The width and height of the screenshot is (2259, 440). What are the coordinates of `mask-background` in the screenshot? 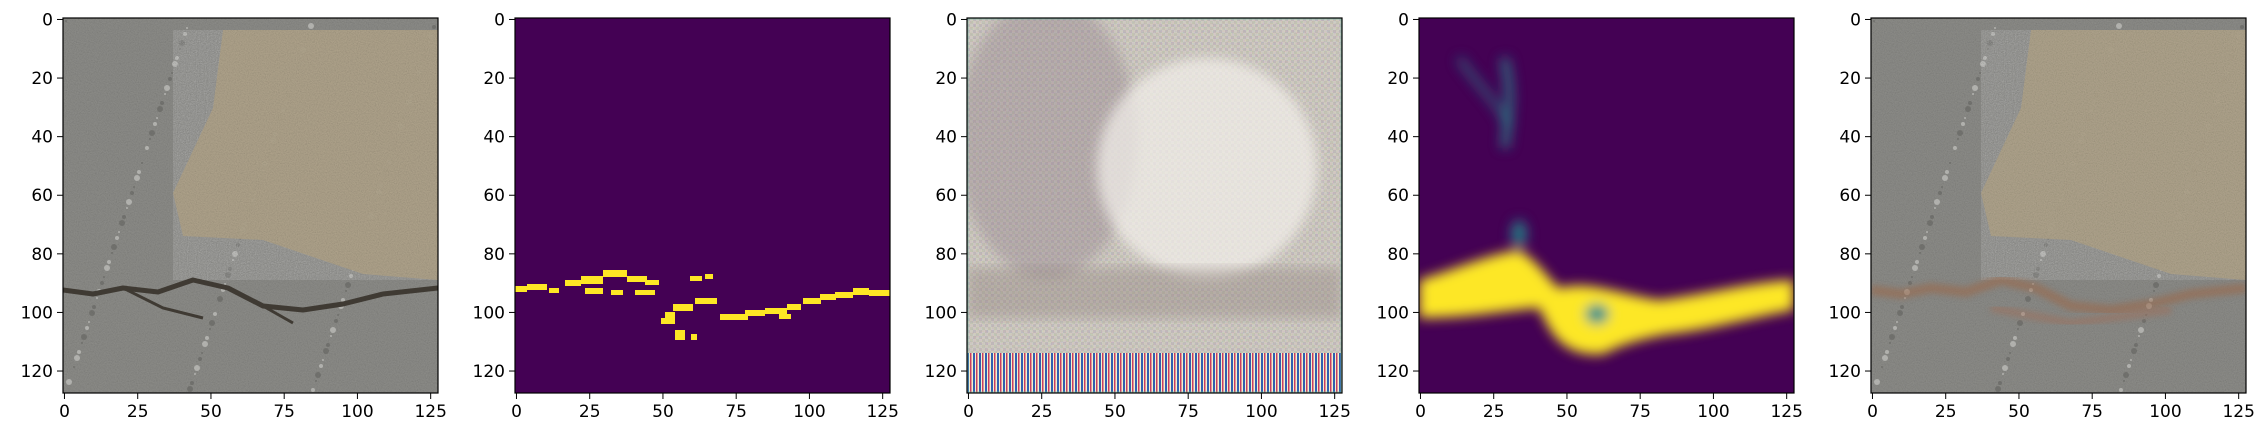 It's located at (702, 205).